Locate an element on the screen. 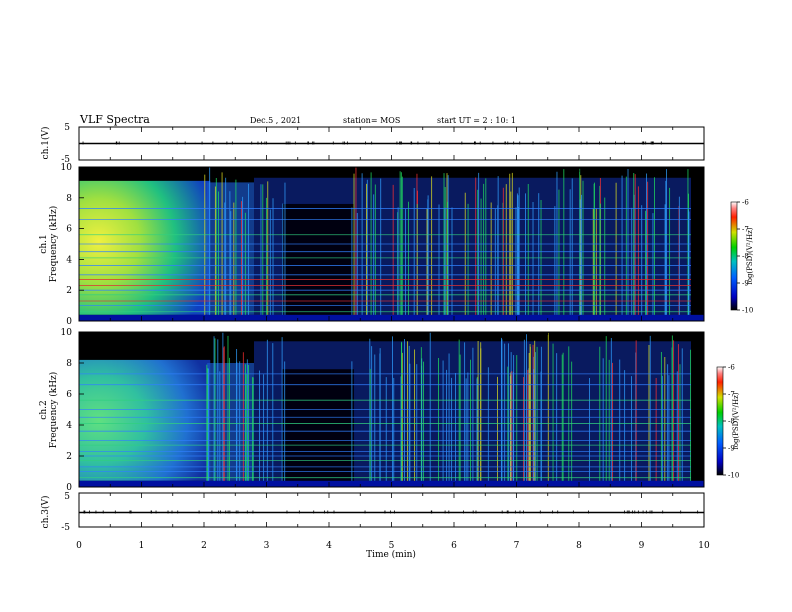 The height and width of the screenshot is (612, 792). ch3-ytick-neg5: -5 is located at coordinates (65, 528).